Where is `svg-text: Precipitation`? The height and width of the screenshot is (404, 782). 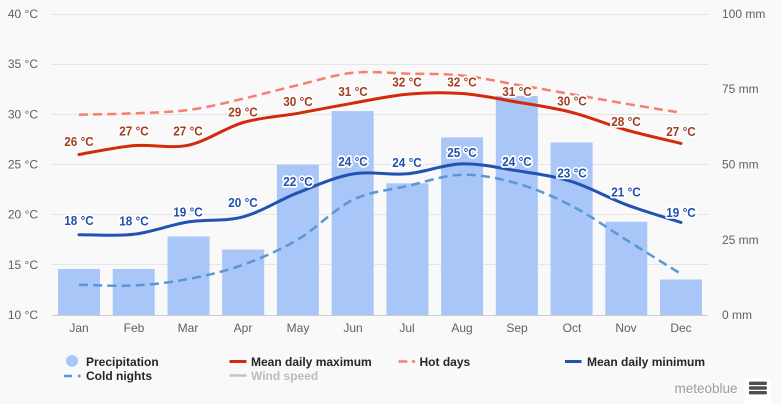
svg-text: Precipitation is located at coordinates (122, 362).